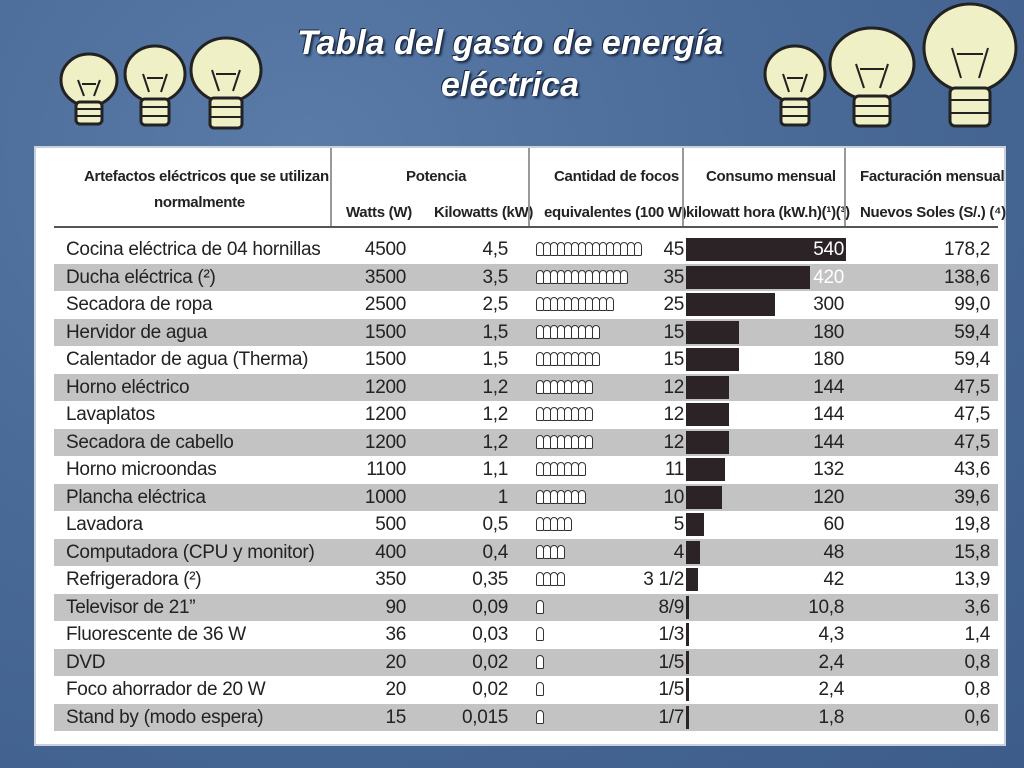 The width and height of the screenshot is (1024, 768). I want to click on table-row: Televisor de 21” 90 0,09 8/9 10,8 3,6, so click(526, 607).